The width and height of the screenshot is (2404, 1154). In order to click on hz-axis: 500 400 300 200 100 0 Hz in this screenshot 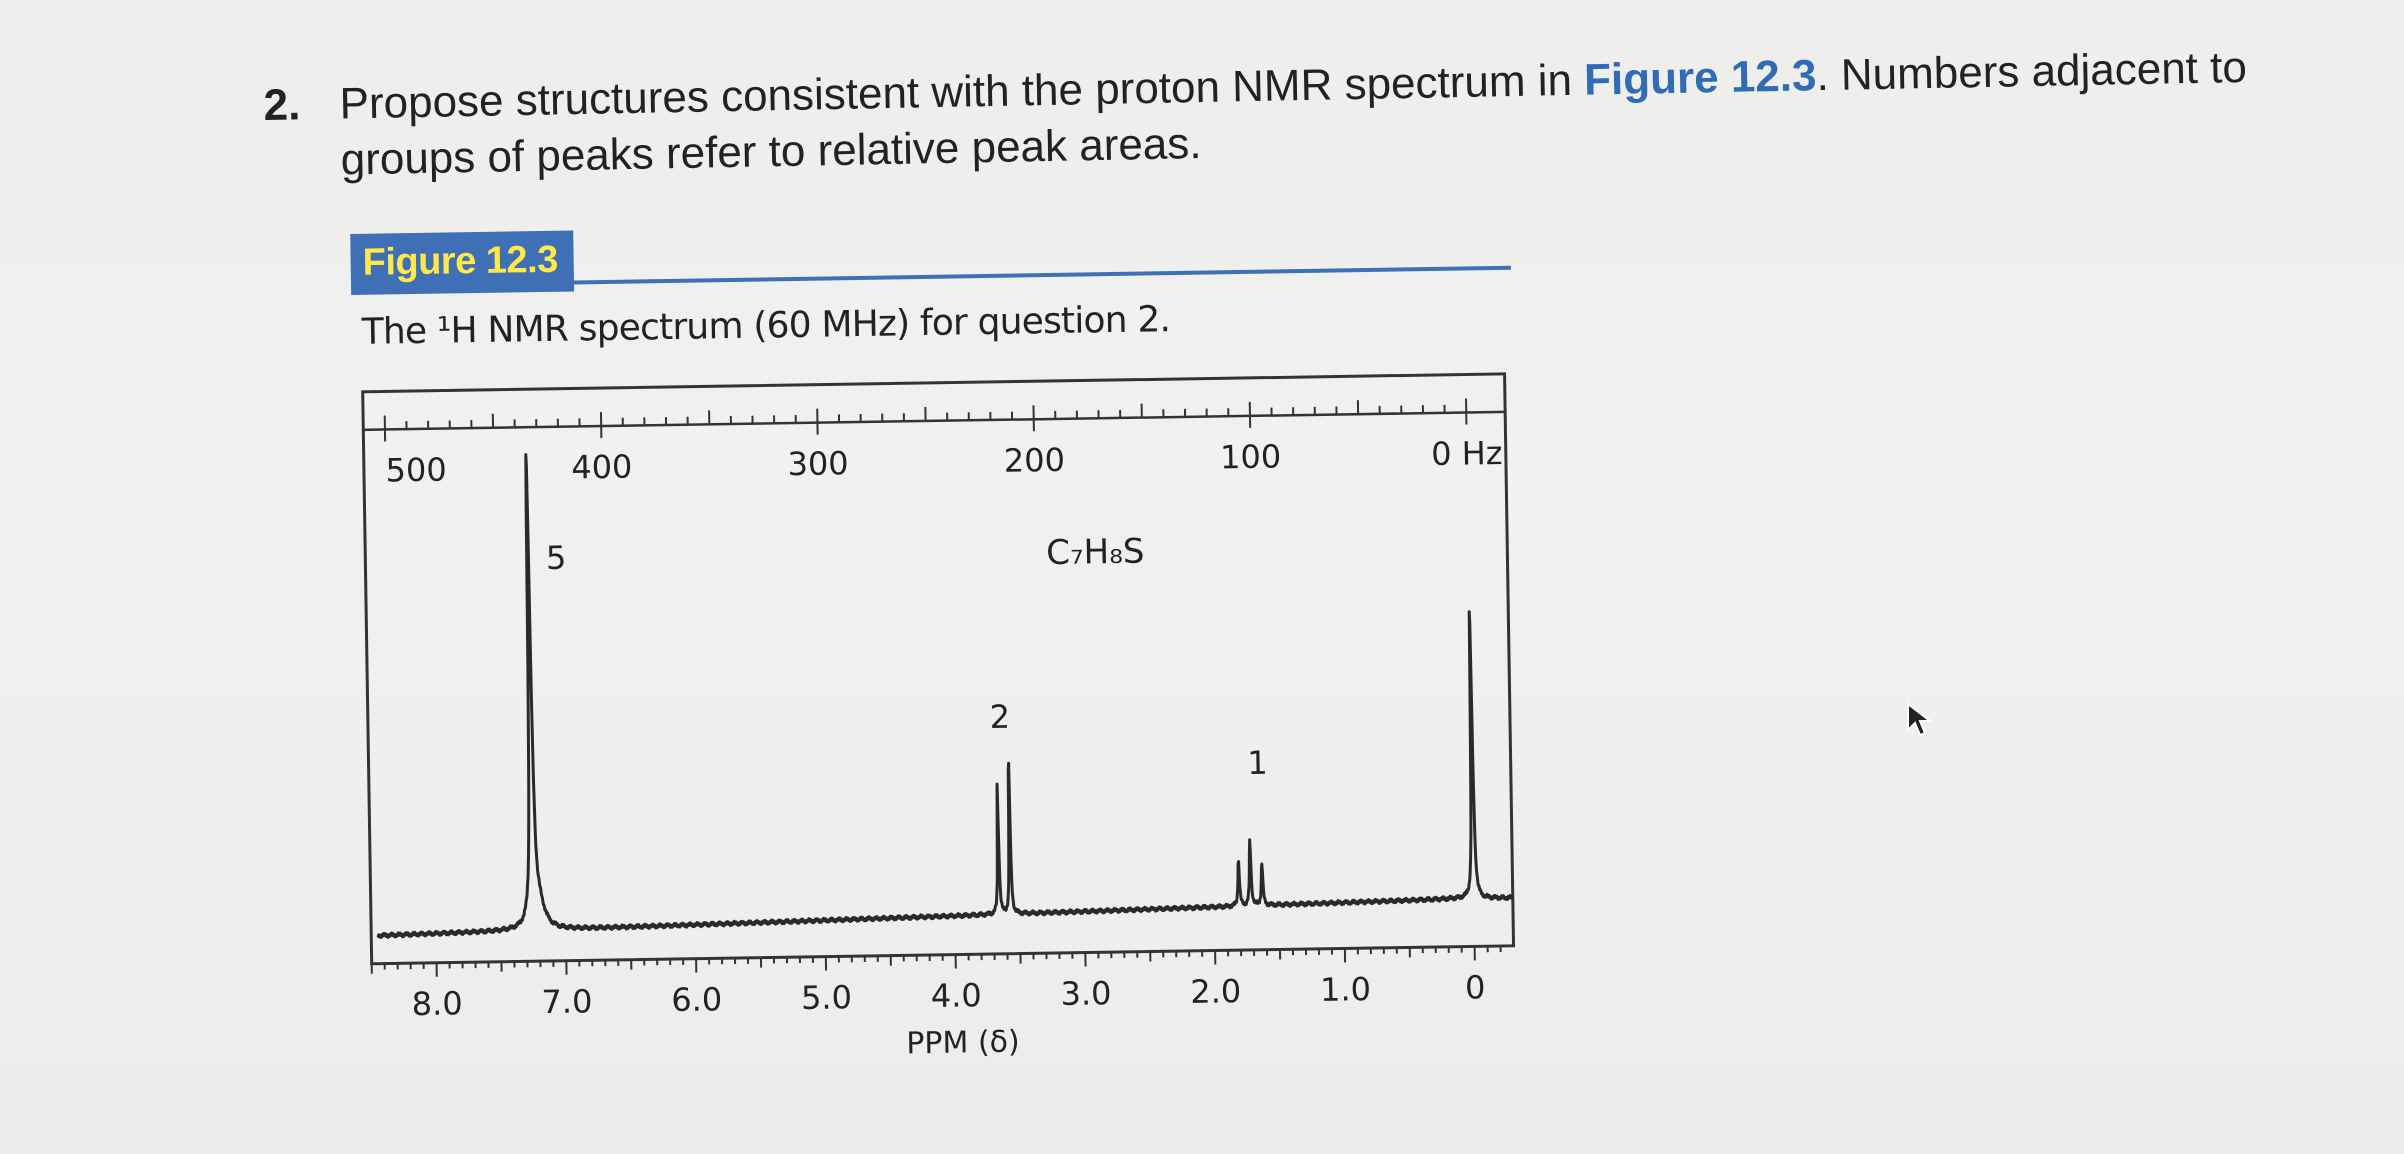, I will do `click(934, 444)`.